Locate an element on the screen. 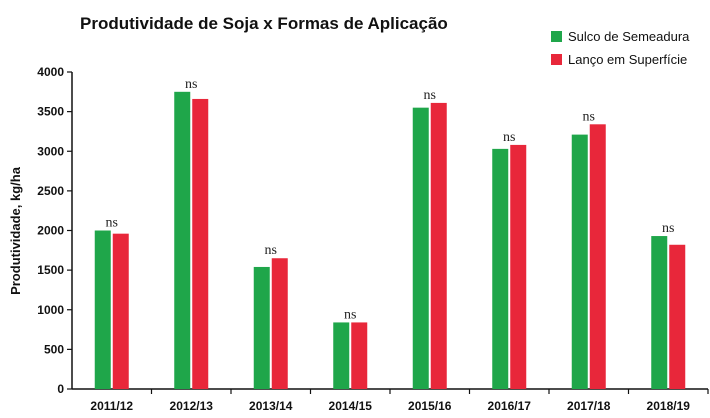 The width and height of the screenshot is (710, 418). y-tick-label: 0 is located at coordinates (60, 389).